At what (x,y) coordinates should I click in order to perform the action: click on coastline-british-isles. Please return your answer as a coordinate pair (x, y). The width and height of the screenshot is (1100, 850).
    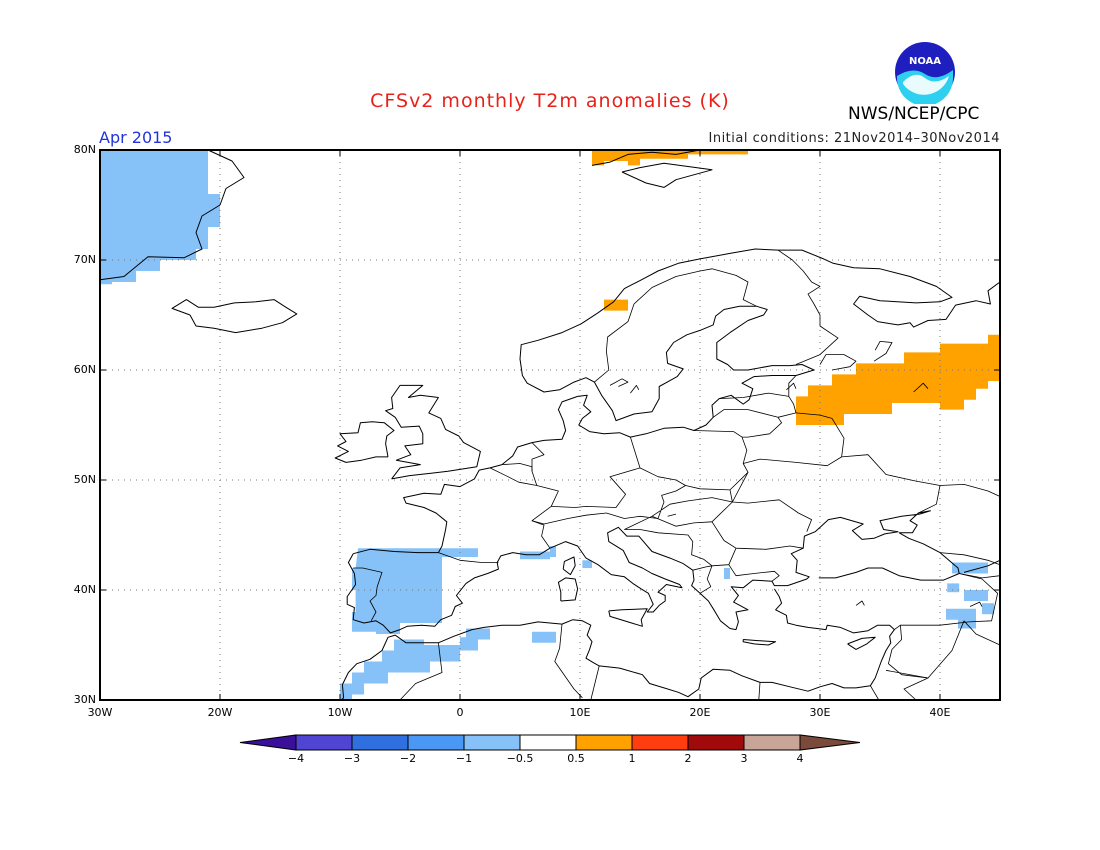
    Looking at the image, I should click on (433, 432).